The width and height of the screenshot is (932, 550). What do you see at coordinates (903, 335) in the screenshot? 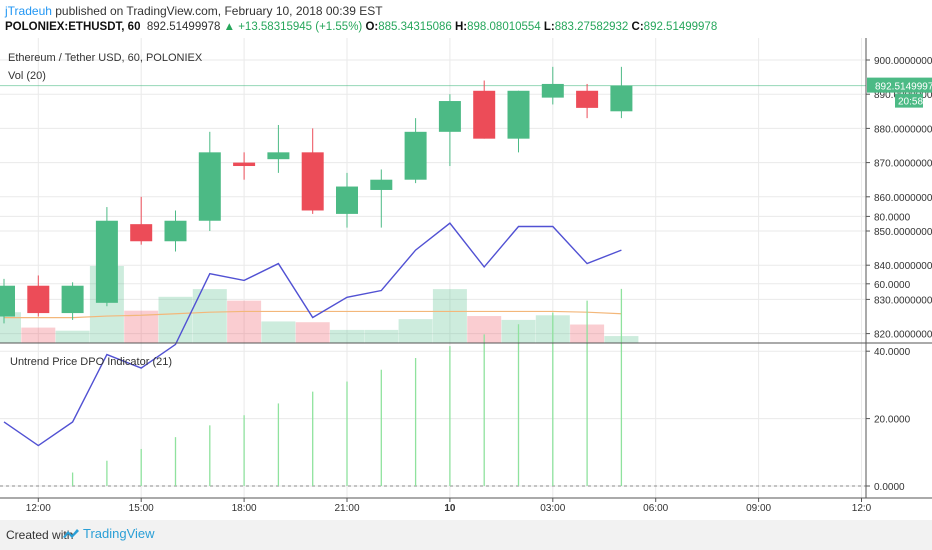
I see `y-tick-label: 820.00000000` at bounding box center [903, 335].